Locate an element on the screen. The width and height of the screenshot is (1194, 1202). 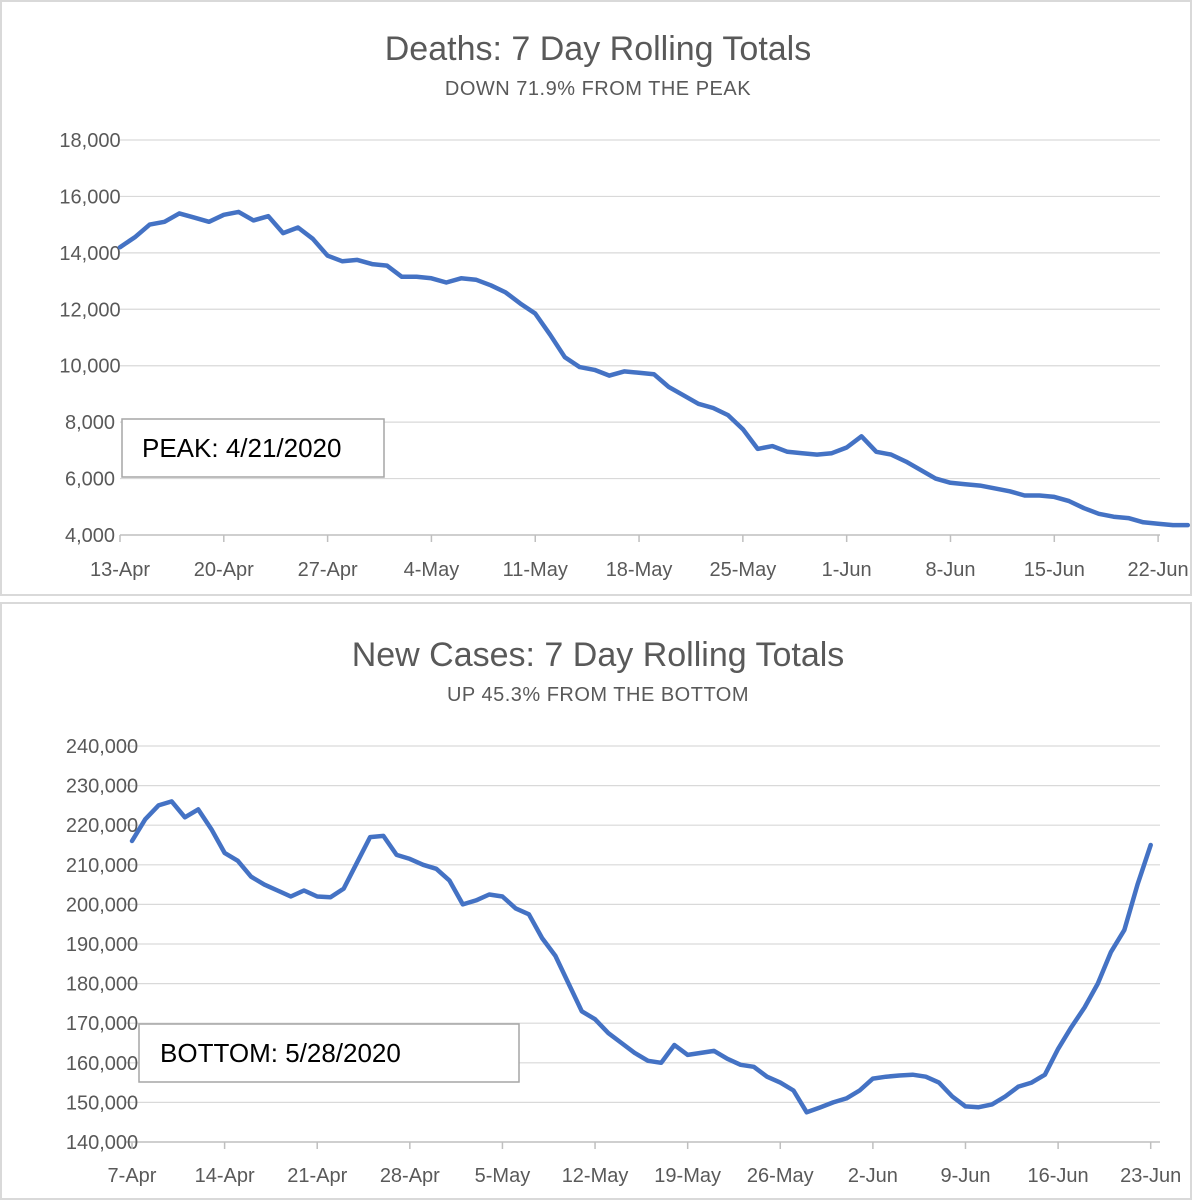
y-tick-label: 8,000 is located at coordinates (90, 423).